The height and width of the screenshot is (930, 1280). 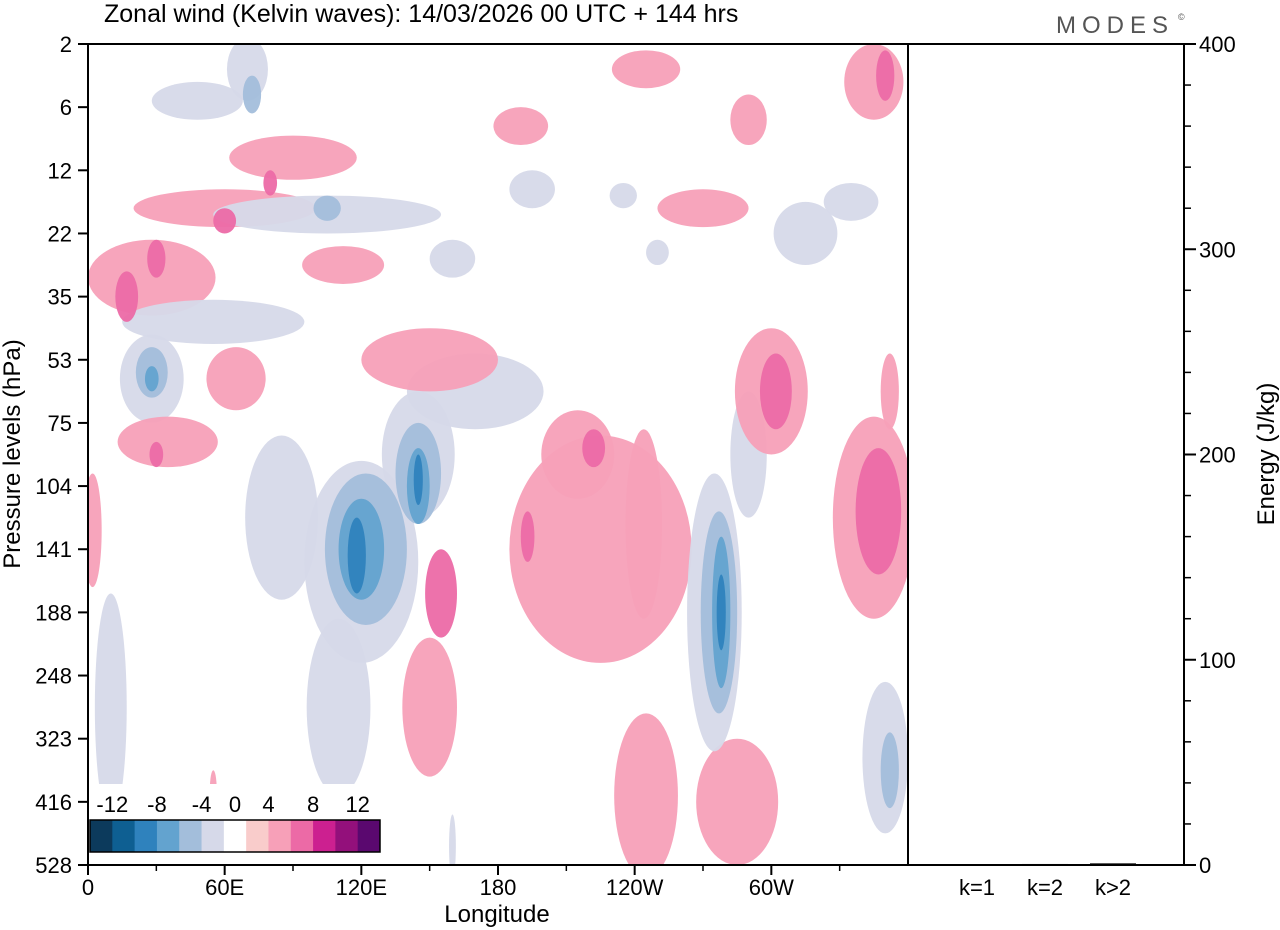 What do you see at coordinates (313, 804) in the screenshot?
I see `colorbar-label: 8` at bounding box center [313, 804].